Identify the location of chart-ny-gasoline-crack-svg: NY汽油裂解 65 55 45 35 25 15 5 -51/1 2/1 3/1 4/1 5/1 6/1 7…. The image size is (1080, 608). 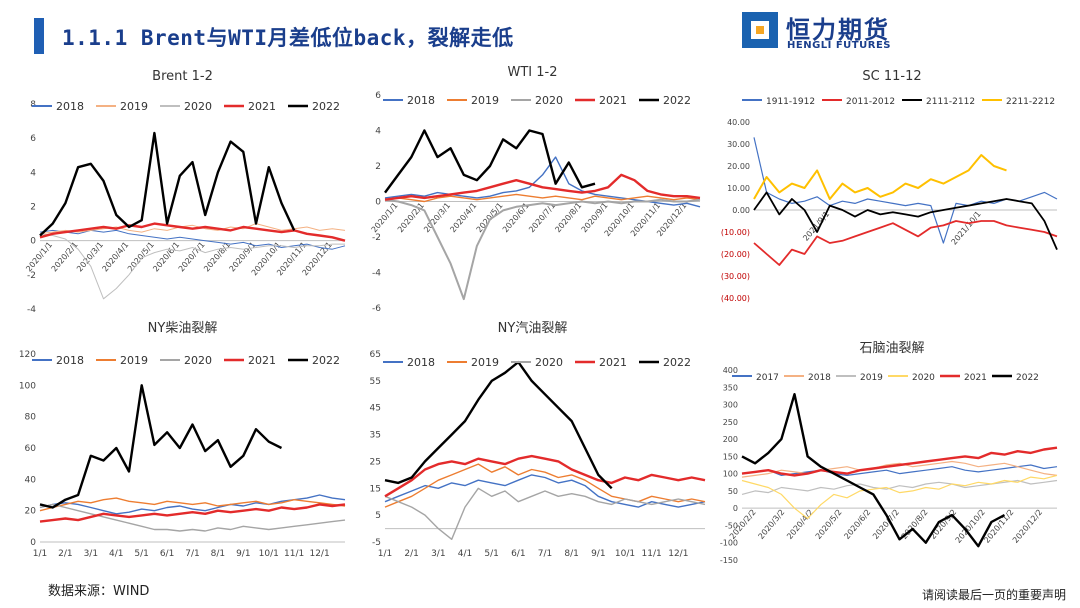
(538, 439).